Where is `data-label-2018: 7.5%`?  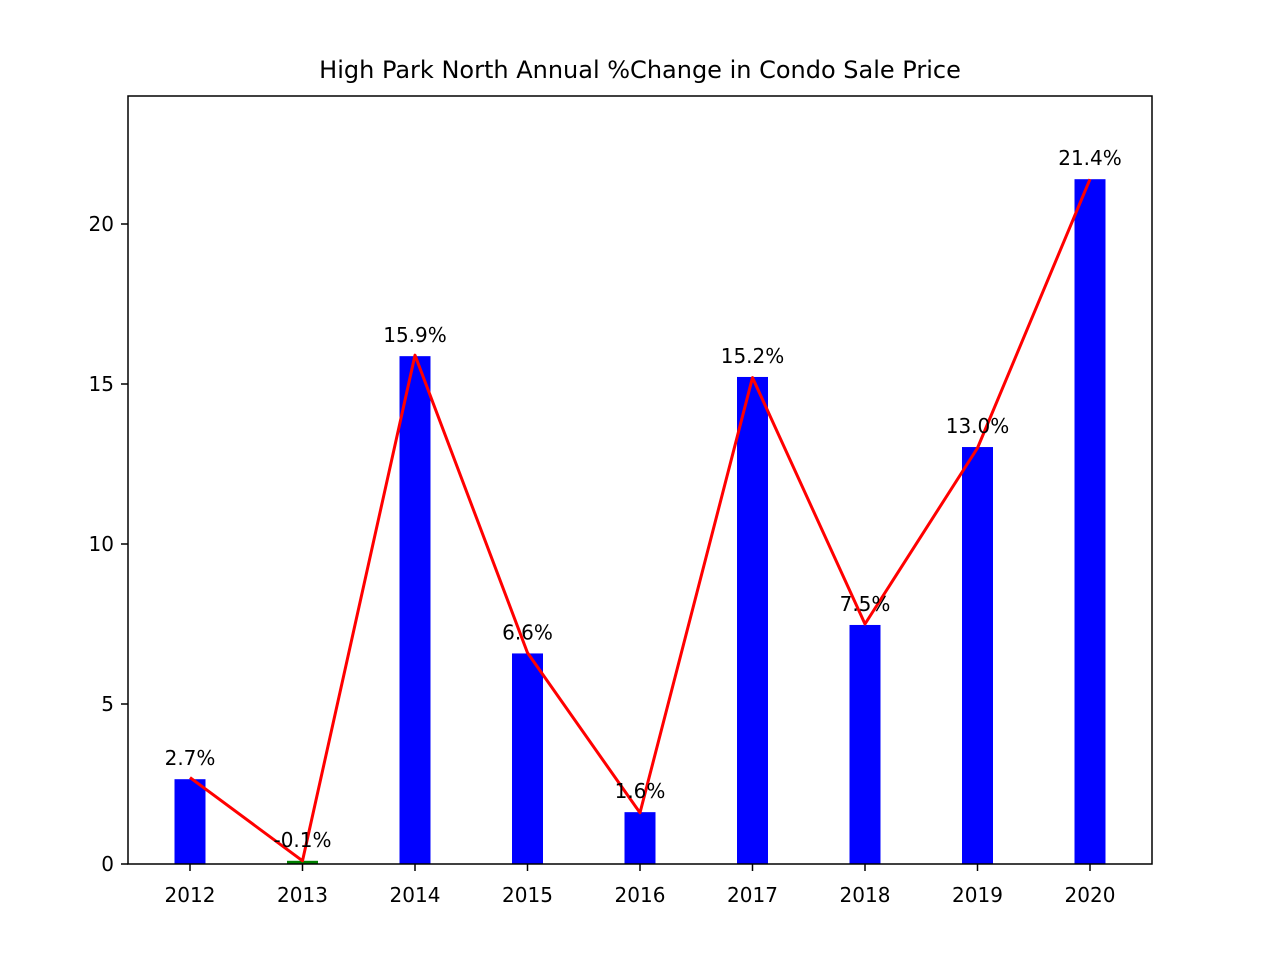
data-label-2018: 7.5% is located at coordinates (865, 604).